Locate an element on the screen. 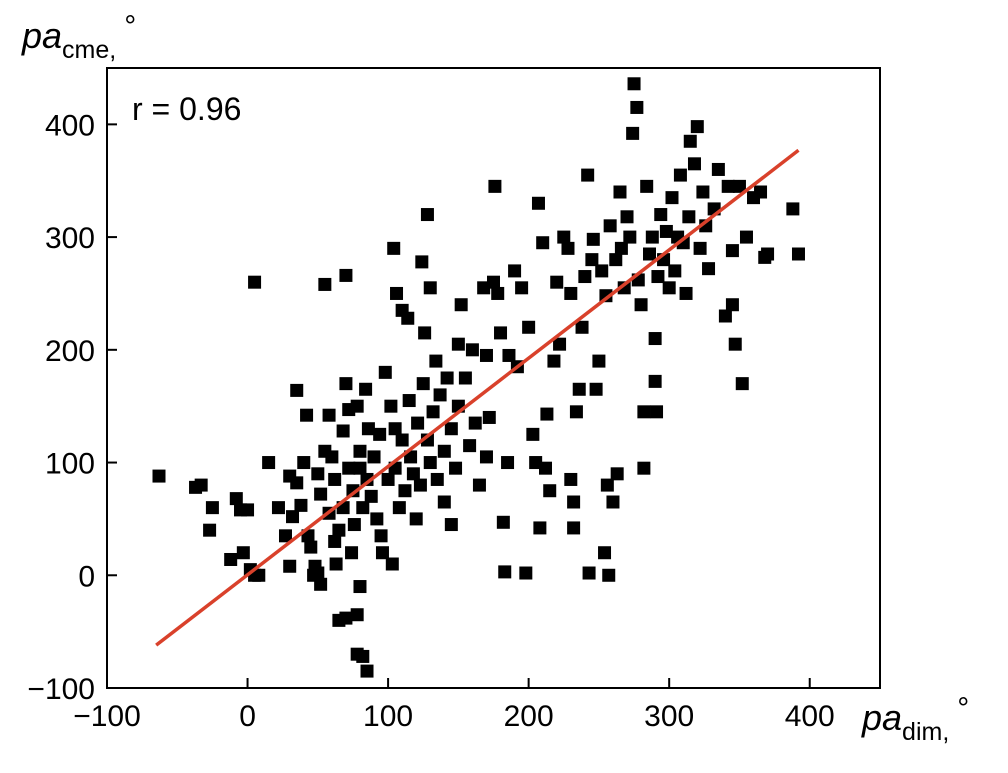  x-axis-label: padim, ° is located at coordinates (915, 719).